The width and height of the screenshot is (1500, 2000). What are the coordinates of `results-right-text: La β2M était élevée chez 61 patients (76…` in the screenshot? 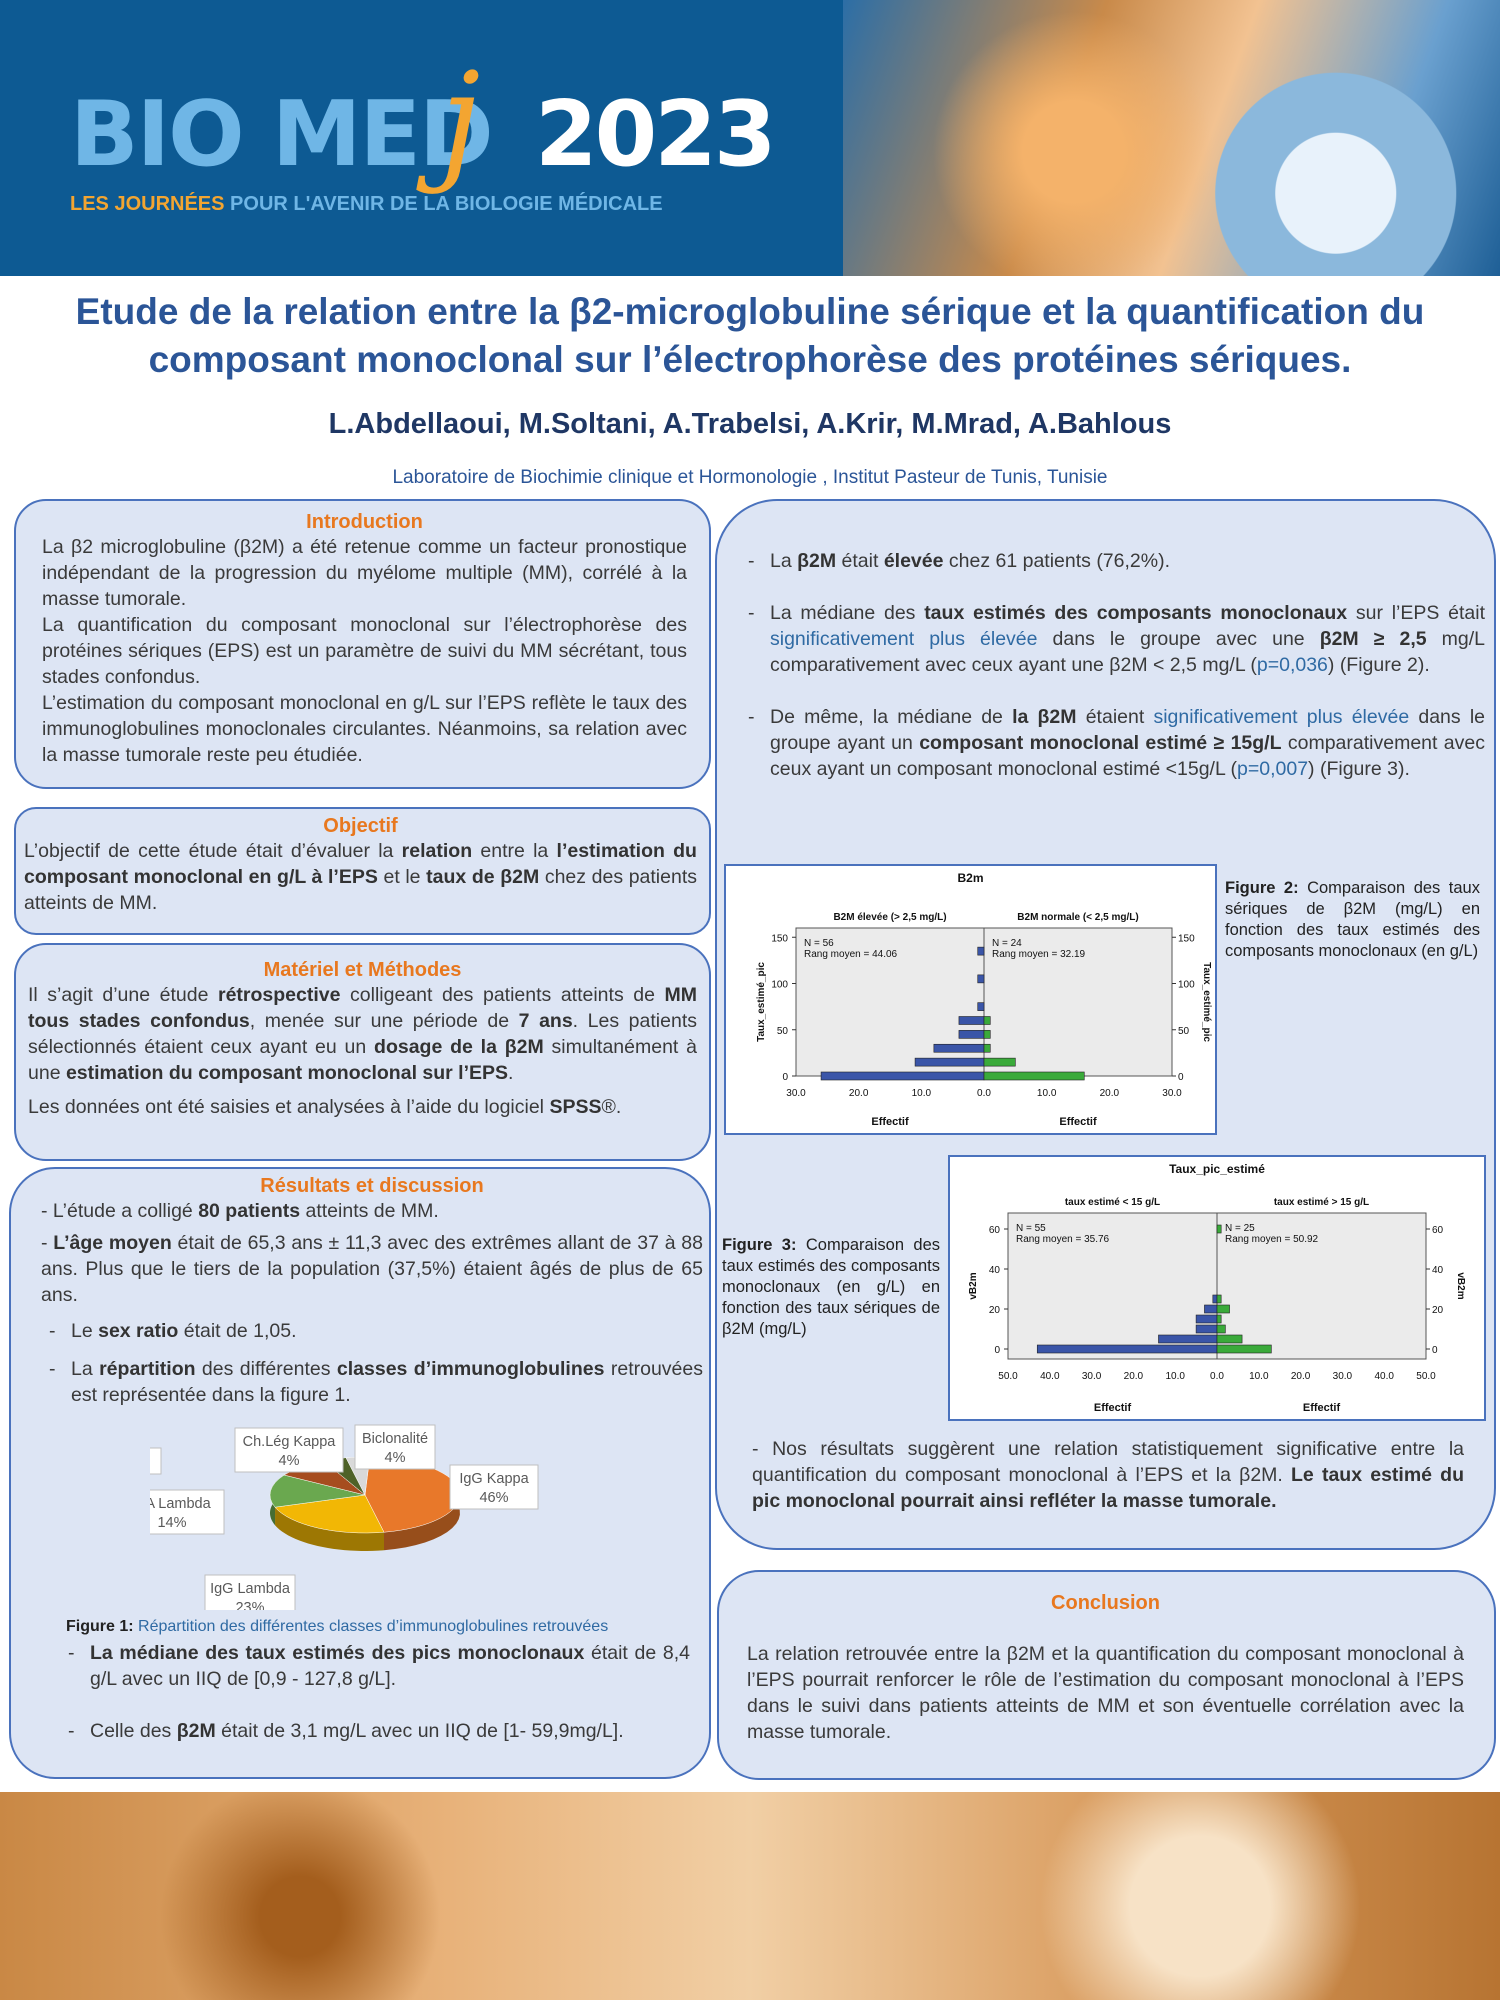 It's located at (1112, 678).